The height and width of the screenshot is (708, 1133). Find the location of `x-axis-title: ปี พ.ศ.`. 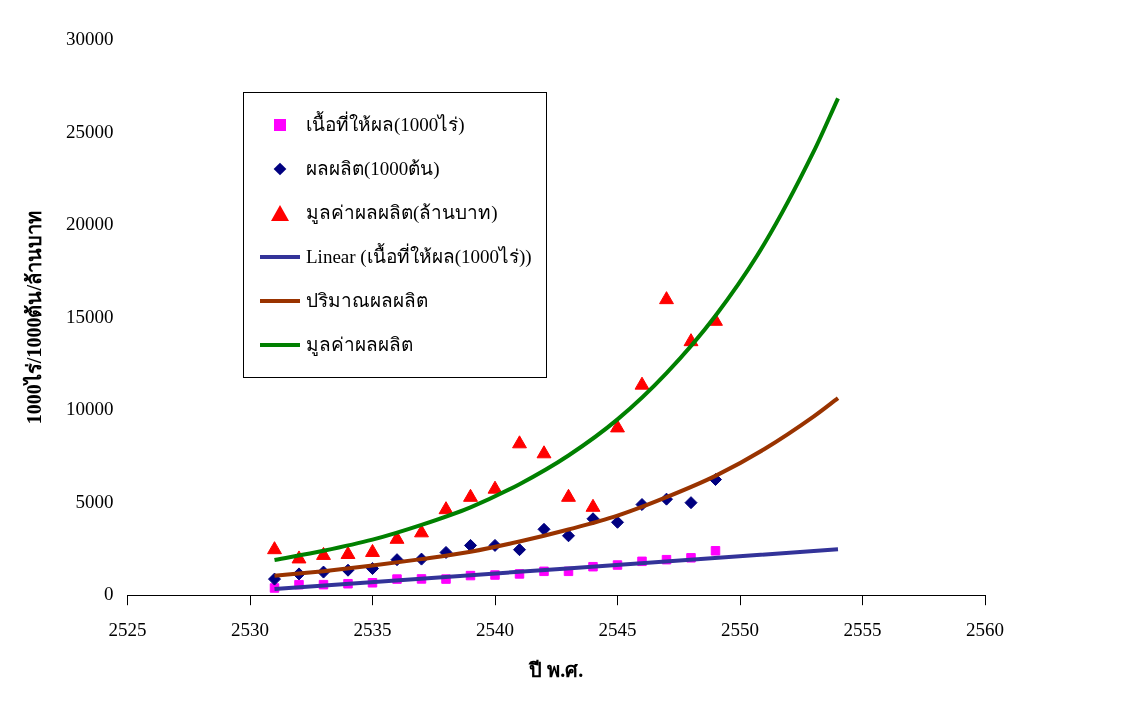

x-axis-title: ปี พ.ศ. is located at coordinates (556, 670).